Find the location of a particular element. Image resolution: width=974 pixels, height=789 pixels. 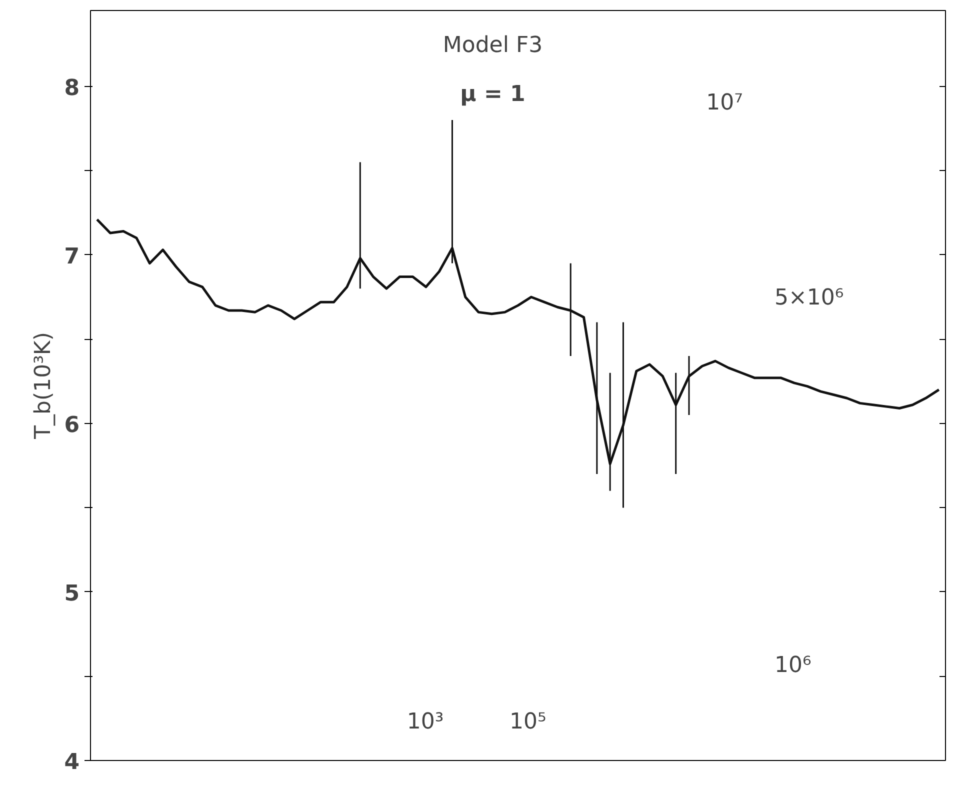

y-tick-label: 4 is located at coordinates (72, 762).